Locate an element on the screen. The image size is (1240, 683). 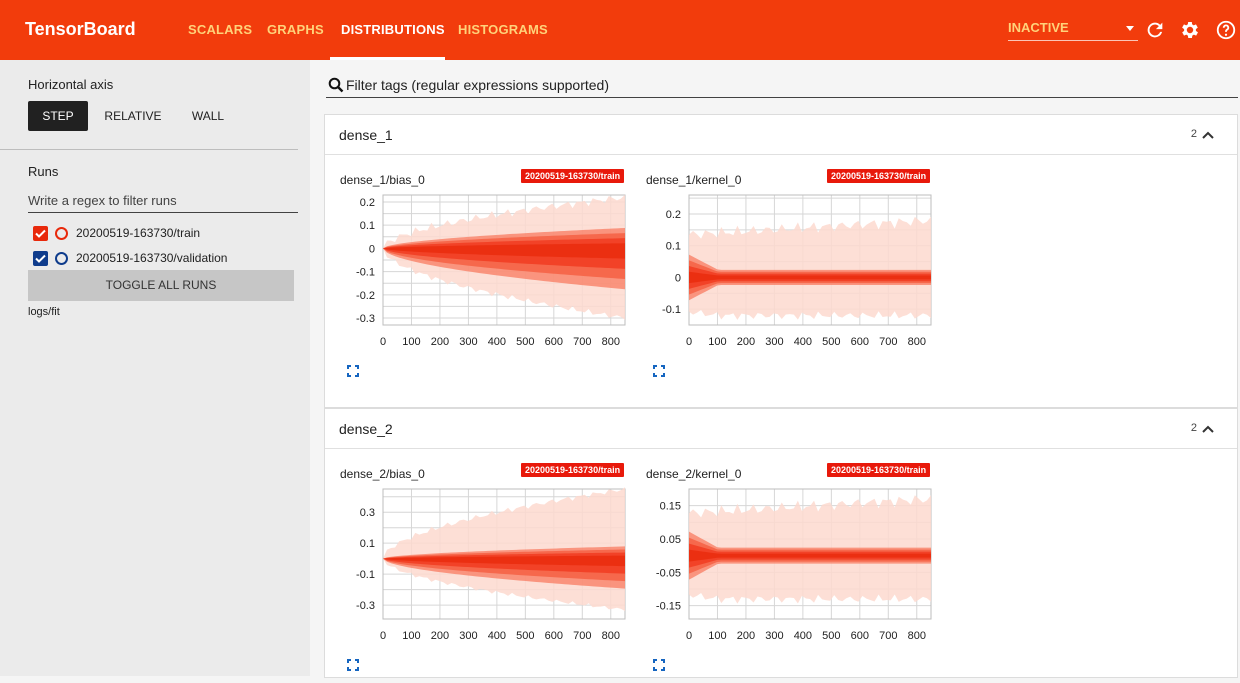
tab-histograms: HISTOGRAMS is located at coordinates (503, 29).